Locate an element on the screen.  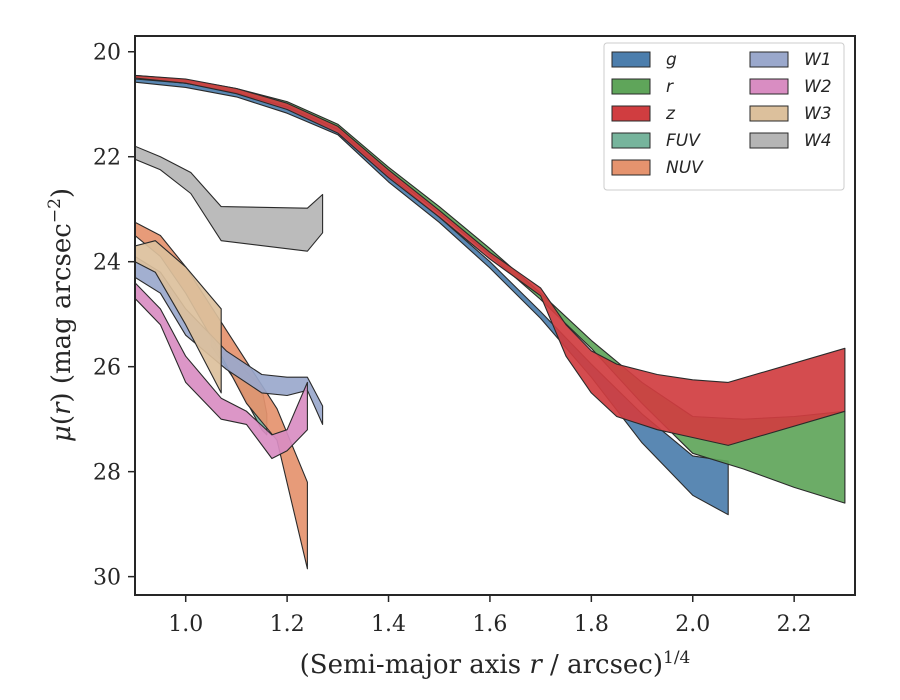
legend-label-fuv: FUV is located at coordinates (683, 141).